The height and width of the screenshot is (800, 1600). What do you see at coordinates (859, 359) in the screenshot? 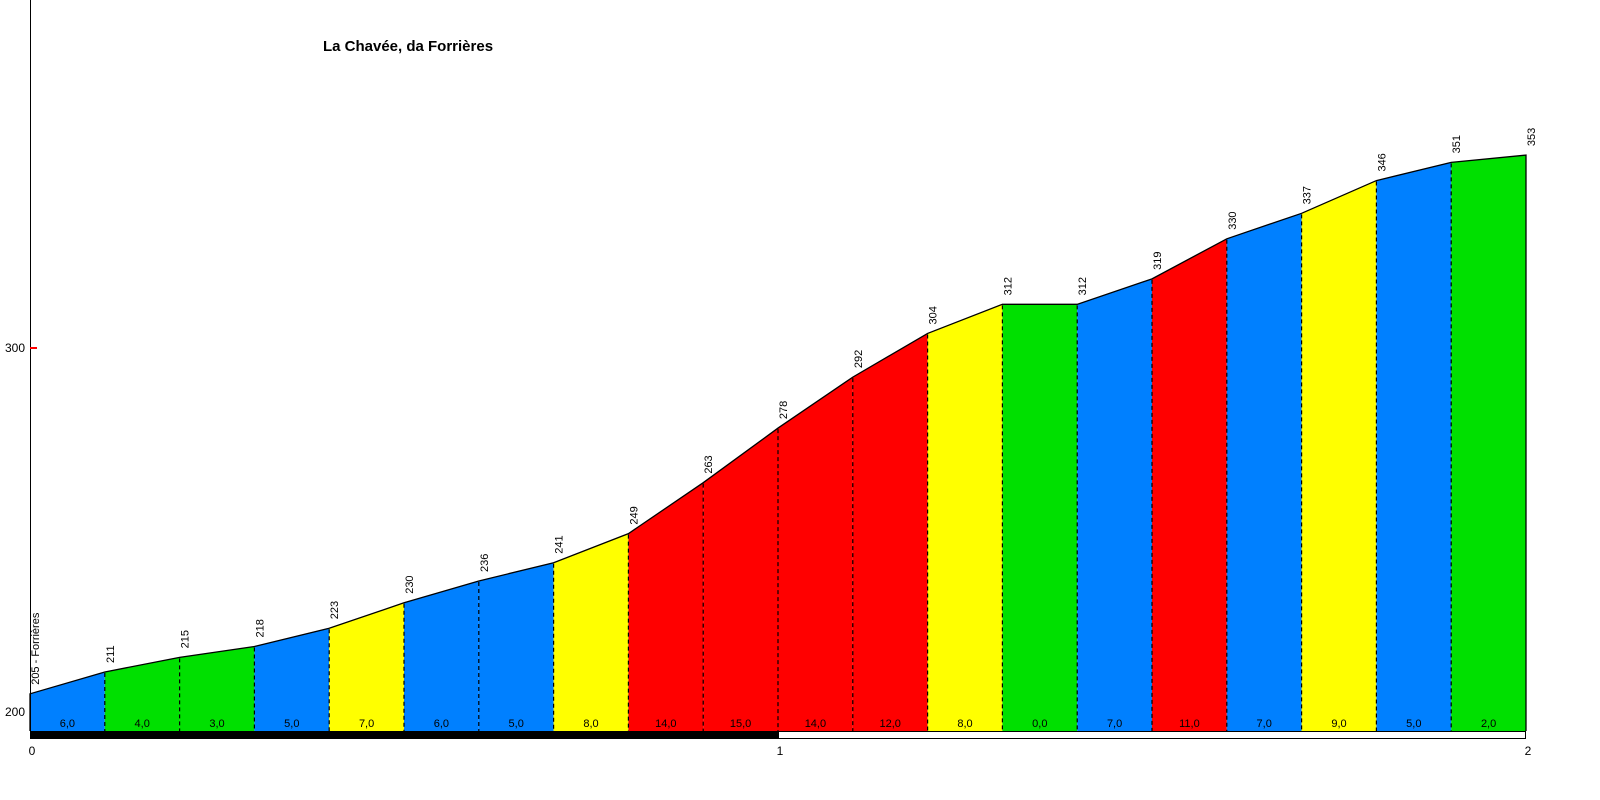
I see `elevation-label: 292` at bounding box center [859, 359].